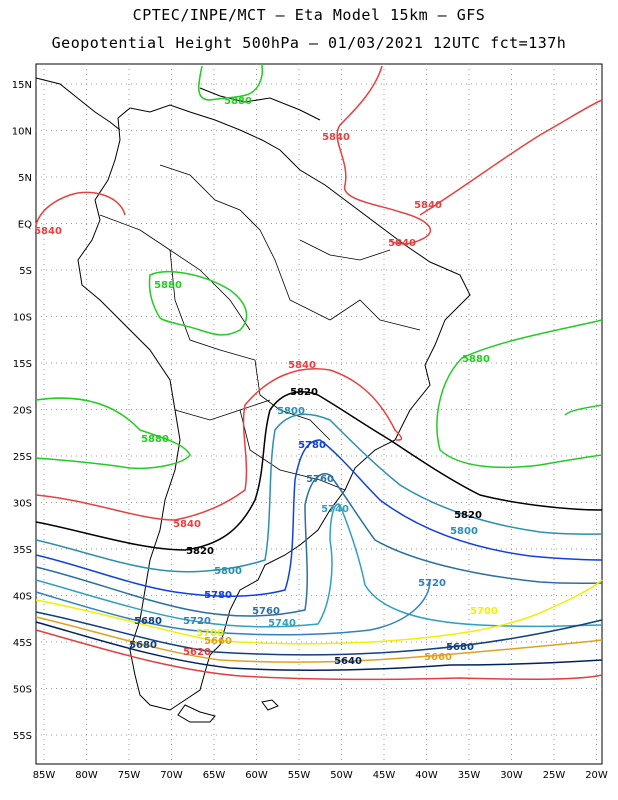 The image size is (618, 800). Describe the element at coordinates (22, 85) in the screenshot. I see `lat-tick-label: 15N` at that location.